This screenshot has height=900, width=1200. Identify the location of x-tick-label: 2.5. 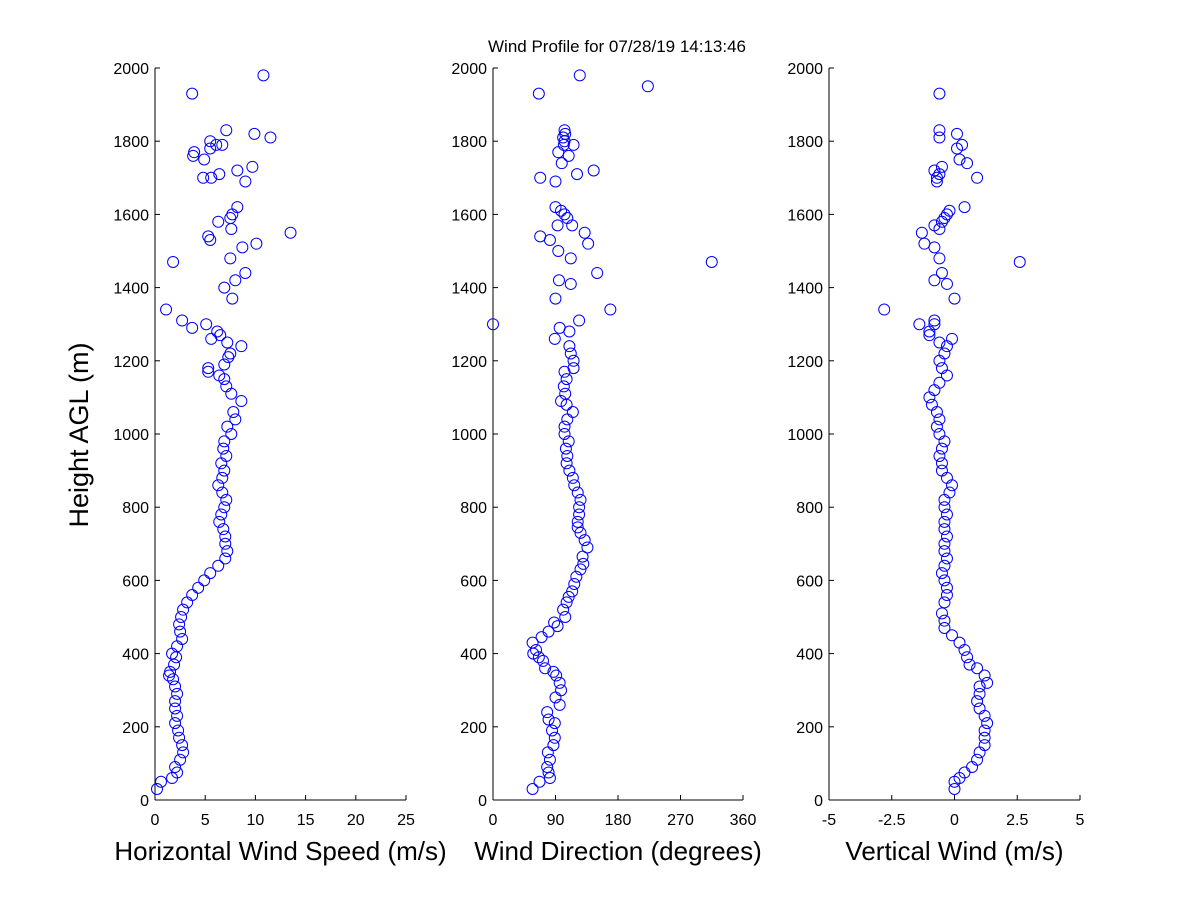
(1017, 820).